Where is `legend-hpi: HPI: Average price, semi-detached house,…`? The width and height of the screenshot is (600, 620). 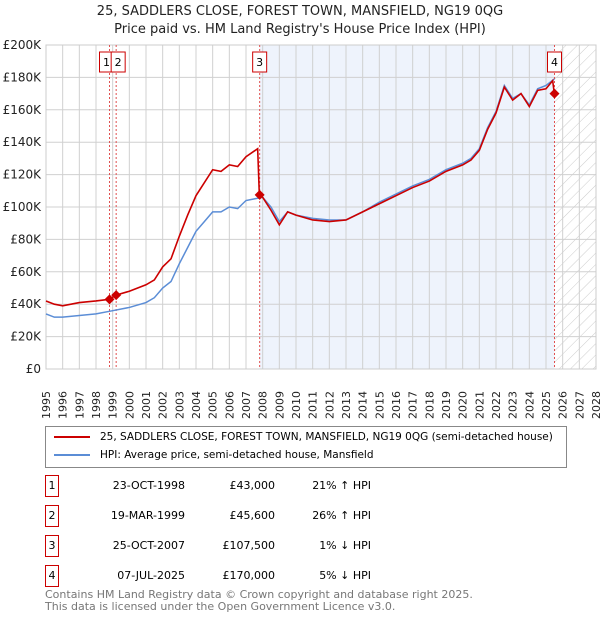
legend-hpi: HPI: Average price, semi-detached house,… is located at coordinates (237, 455).